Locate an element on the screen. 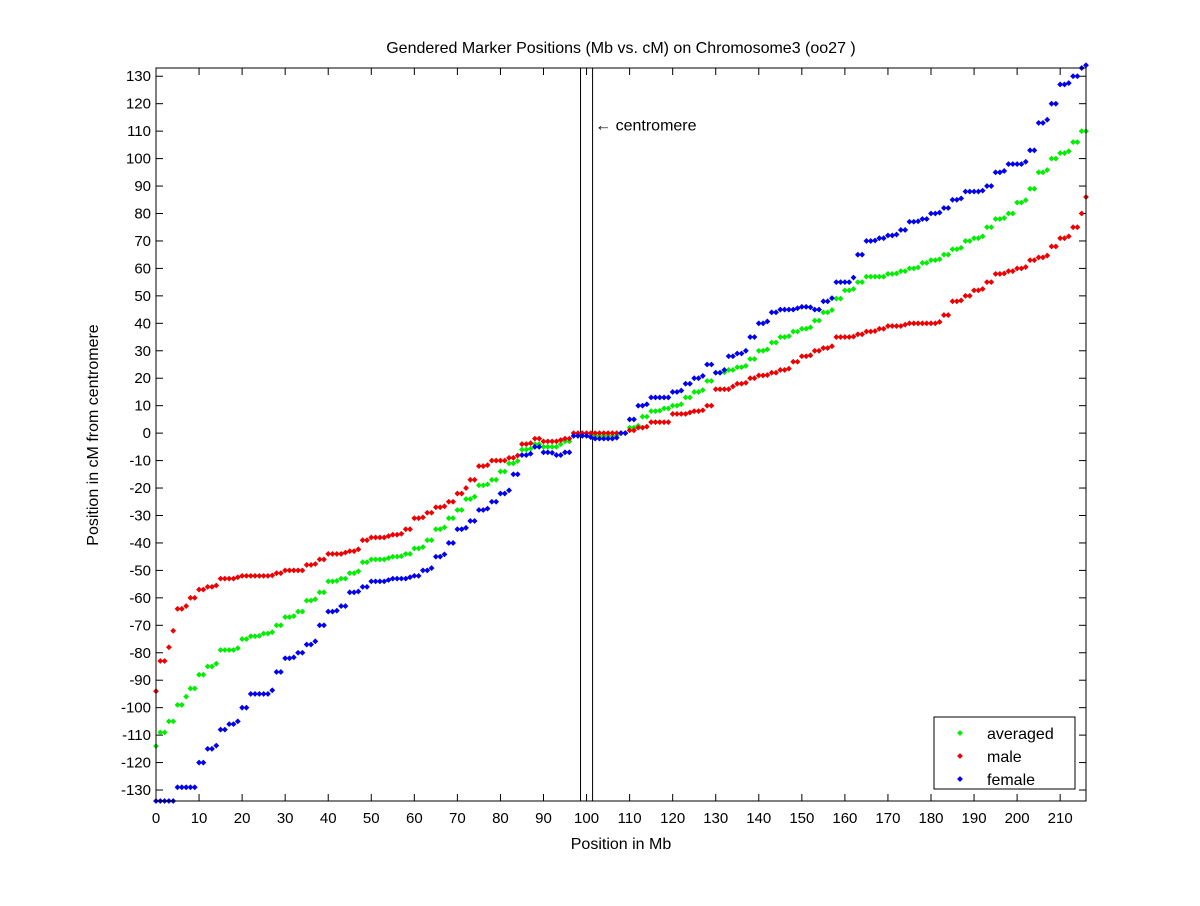 This screenshot has height=906, width=1200. x-tick-label: 10 is located at coordinates (199, 818).